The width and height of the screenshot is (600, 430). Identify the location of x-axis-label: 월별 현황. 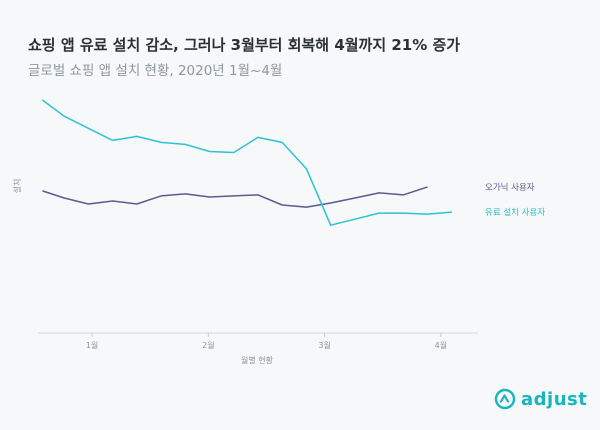
(257, 360).